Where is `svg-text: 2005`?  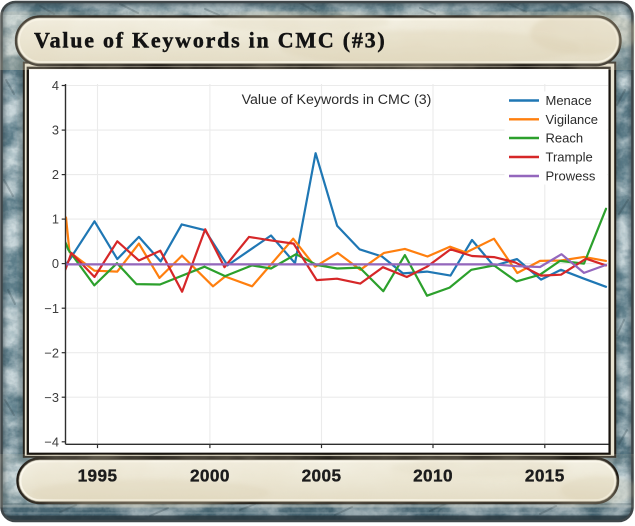 svg-text: 2005 is located at coordinates (322, 476).